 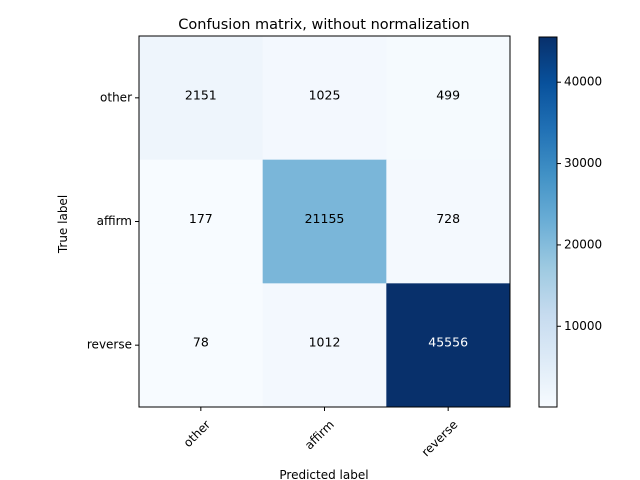 I want to click on x-axis-label: Predicted label, so click(x=323, y=474).